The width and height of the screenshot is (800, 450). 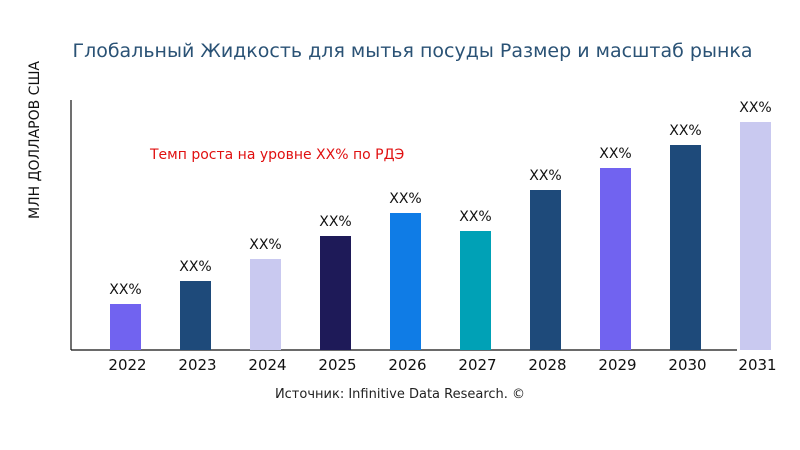 I want to click on data-label-2026: XX%, so click(x=405, y=199).